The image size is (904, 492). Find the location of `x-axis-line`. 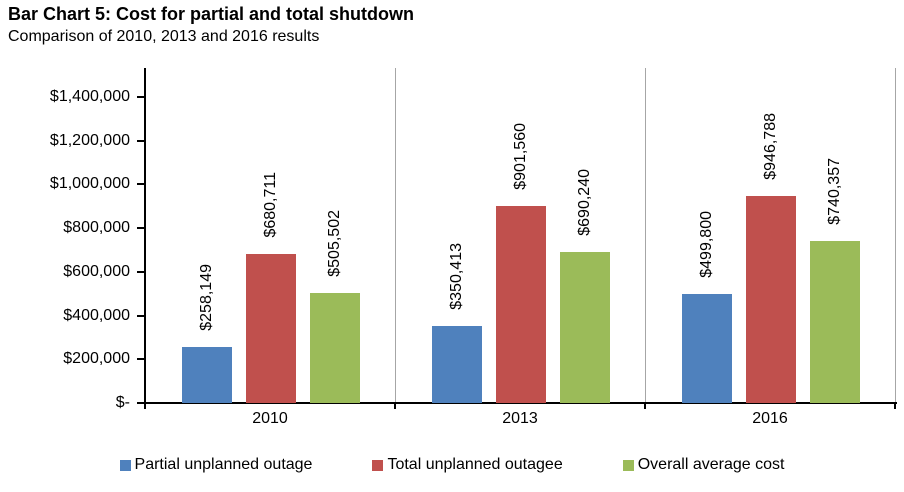

x-axis-line is located at coordinates (520, 403).